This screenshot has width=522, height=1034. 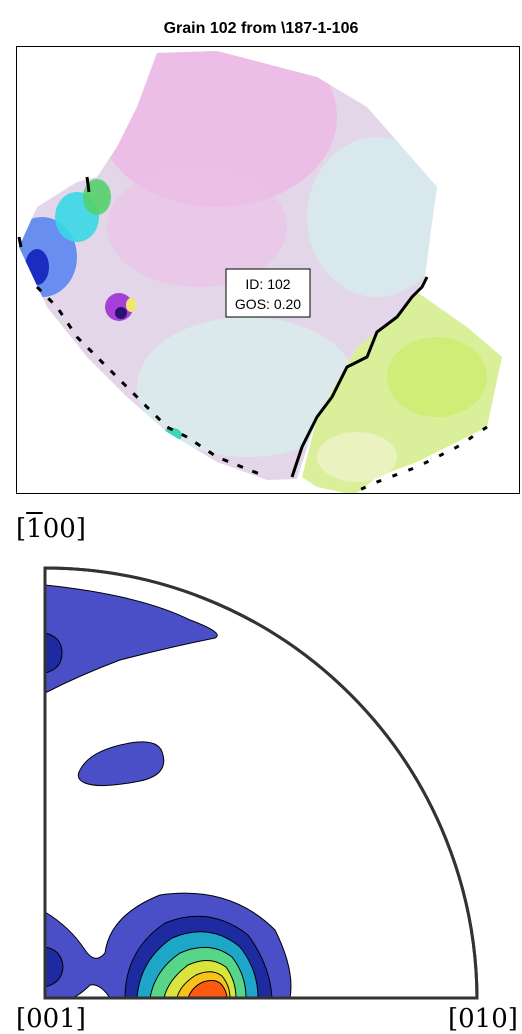 I want to click on annotation-gos: GOS: 0.20, so click(x=268, y=304).